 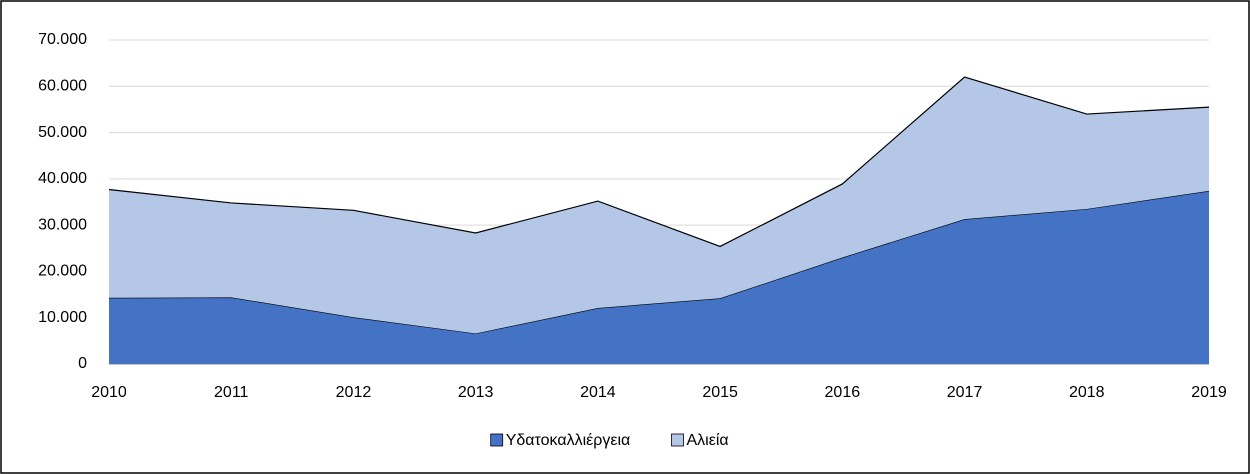 I want to click on y-tick-label: 20.000, so click(x=62, y=271).